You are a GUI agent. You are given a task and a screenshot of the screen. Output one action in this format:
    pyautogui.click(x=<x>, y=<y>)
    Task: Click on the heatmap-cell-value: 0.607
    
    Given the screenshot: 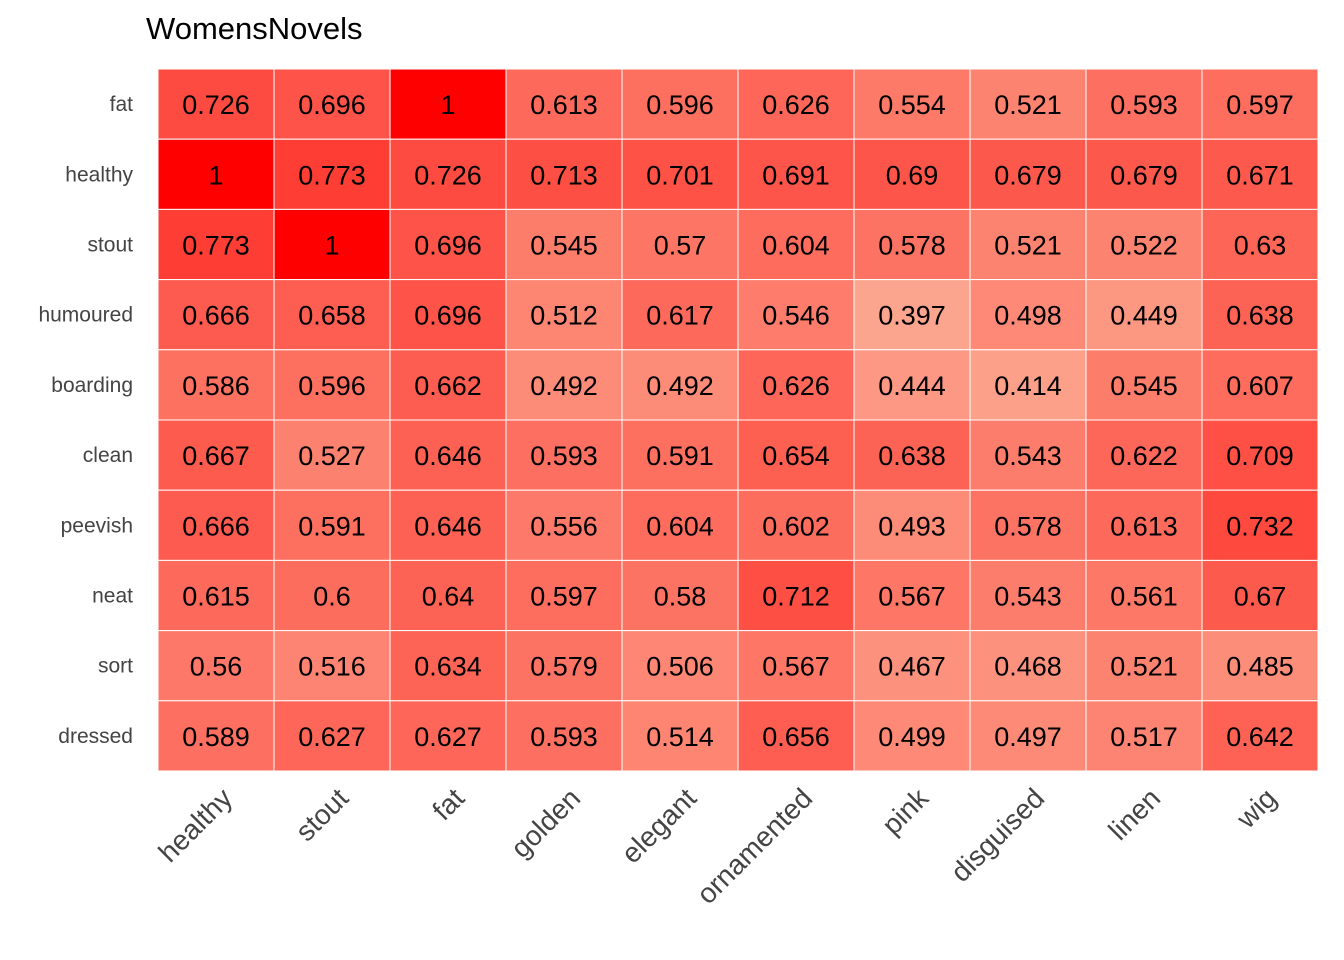 What is the action you would take?
    pyautogui.click(x=1260, y=386)
    